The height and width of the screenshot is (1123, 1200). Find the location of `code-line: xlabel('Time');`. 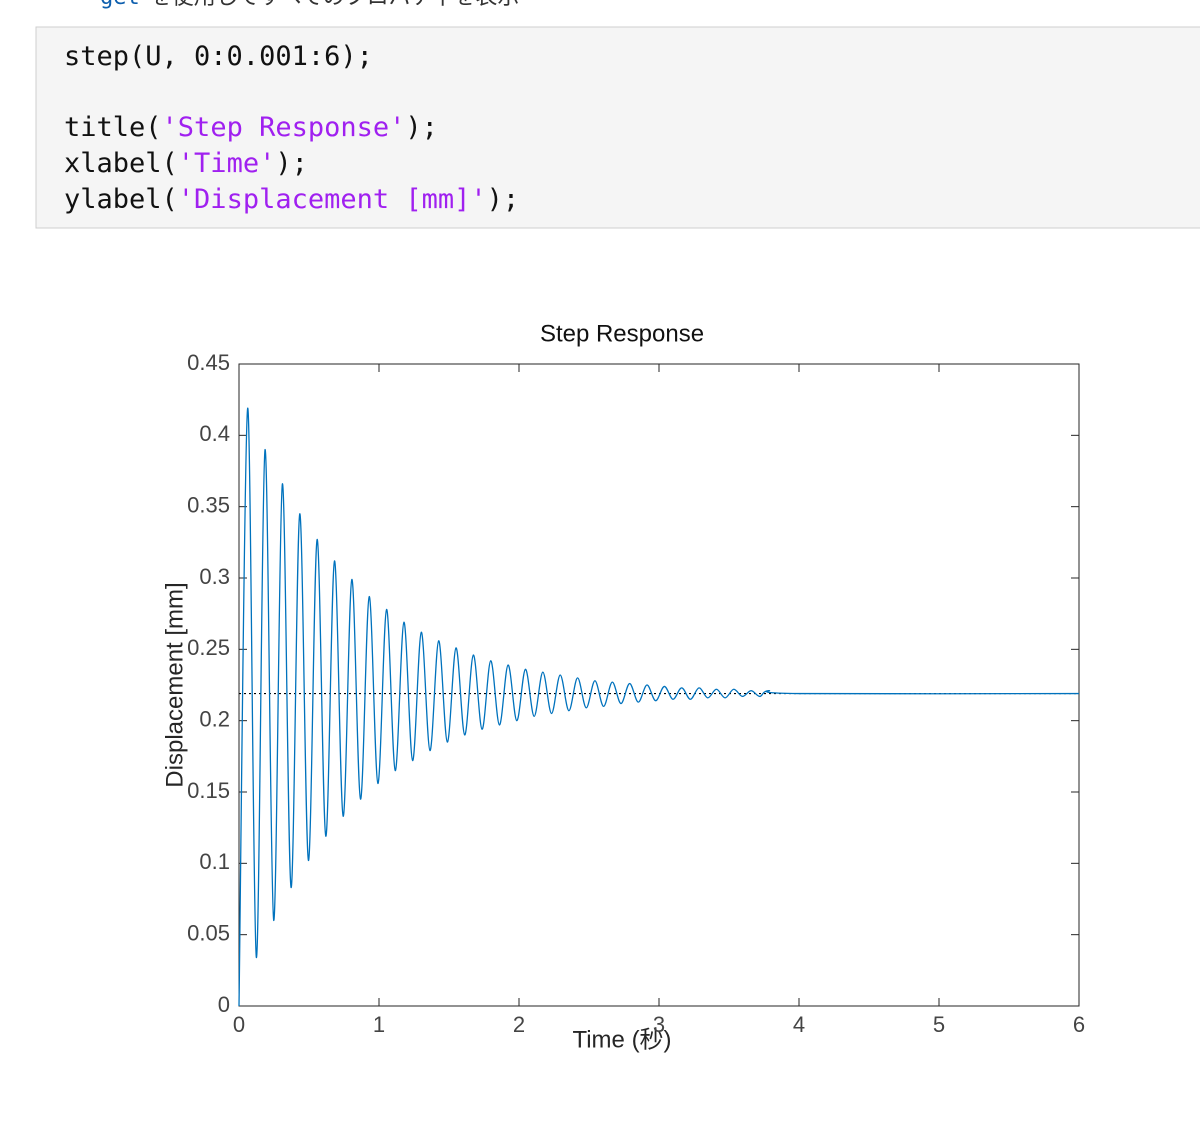

code-line: xlabel('Time'); is located at coordinates (186, 163).